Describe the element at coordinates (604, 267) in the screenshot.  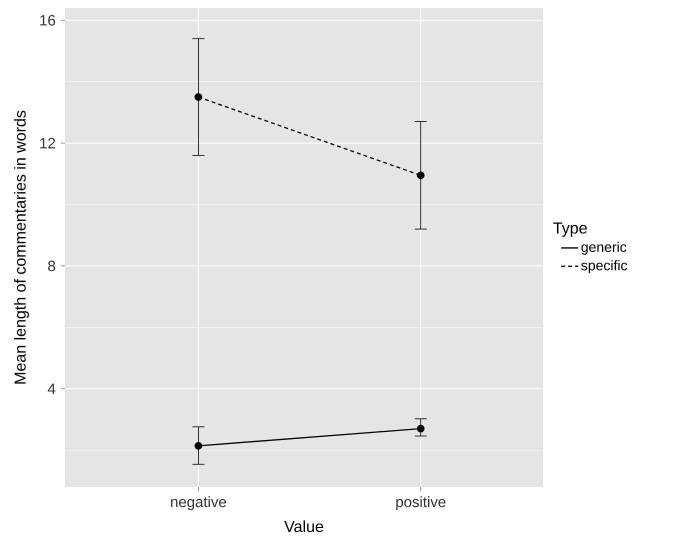
I see `legend-label: specific` at that location.